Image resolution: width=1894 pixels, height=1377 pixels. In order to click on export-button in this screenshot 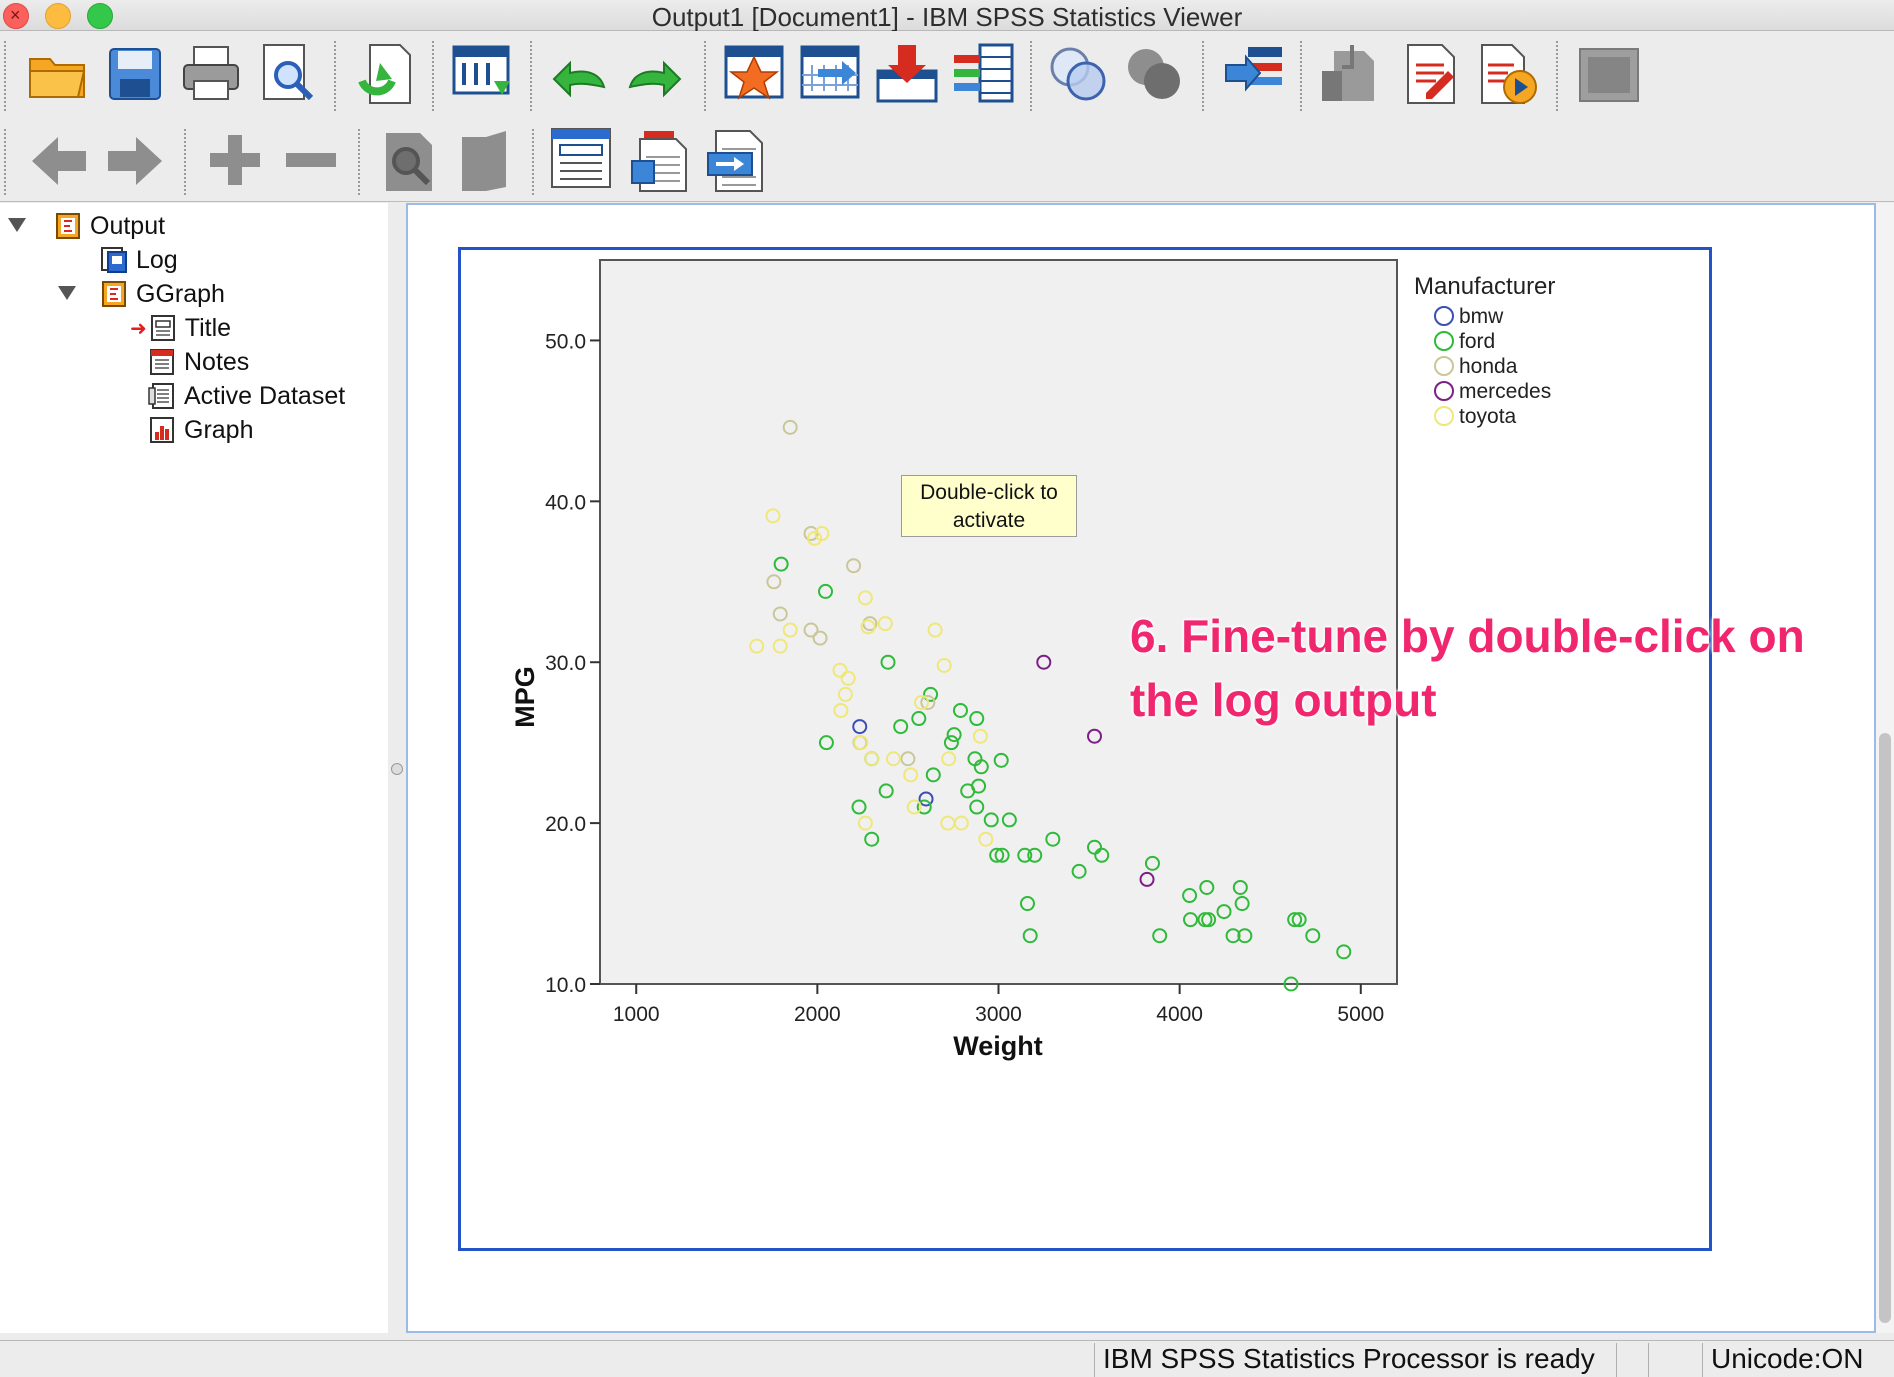, I will do `click(385, 74)`.